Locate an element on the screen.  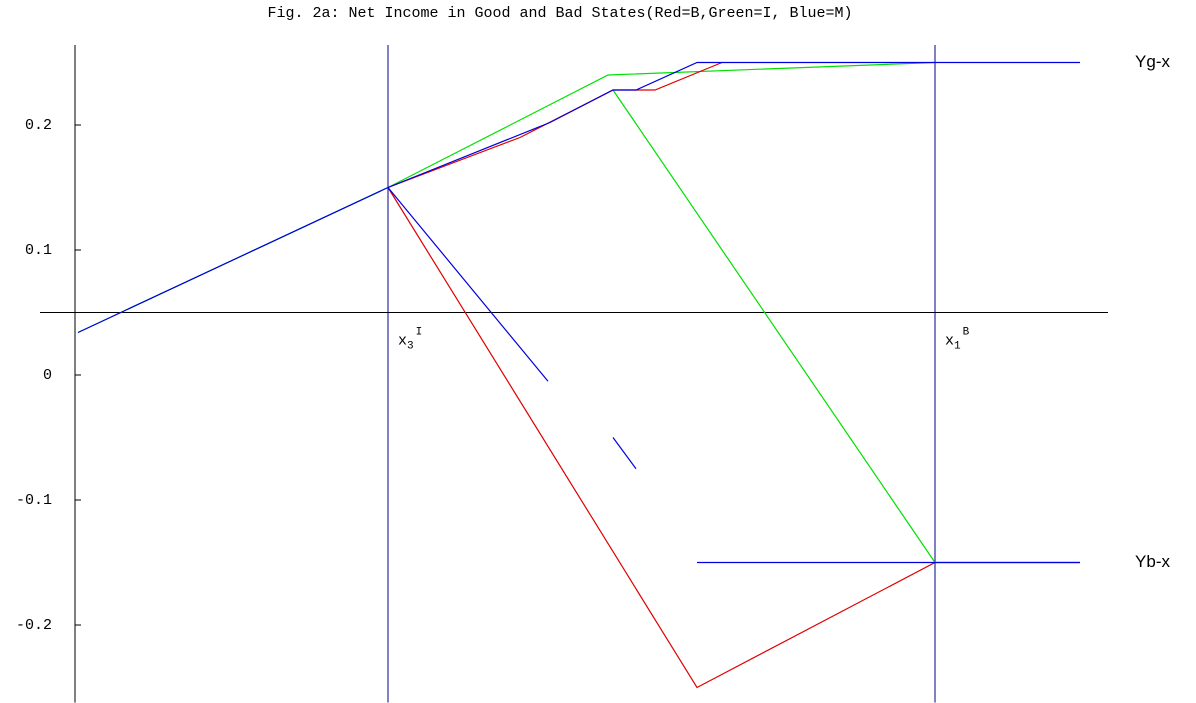
vline-label: x3I is located at coordinates (410, 339).